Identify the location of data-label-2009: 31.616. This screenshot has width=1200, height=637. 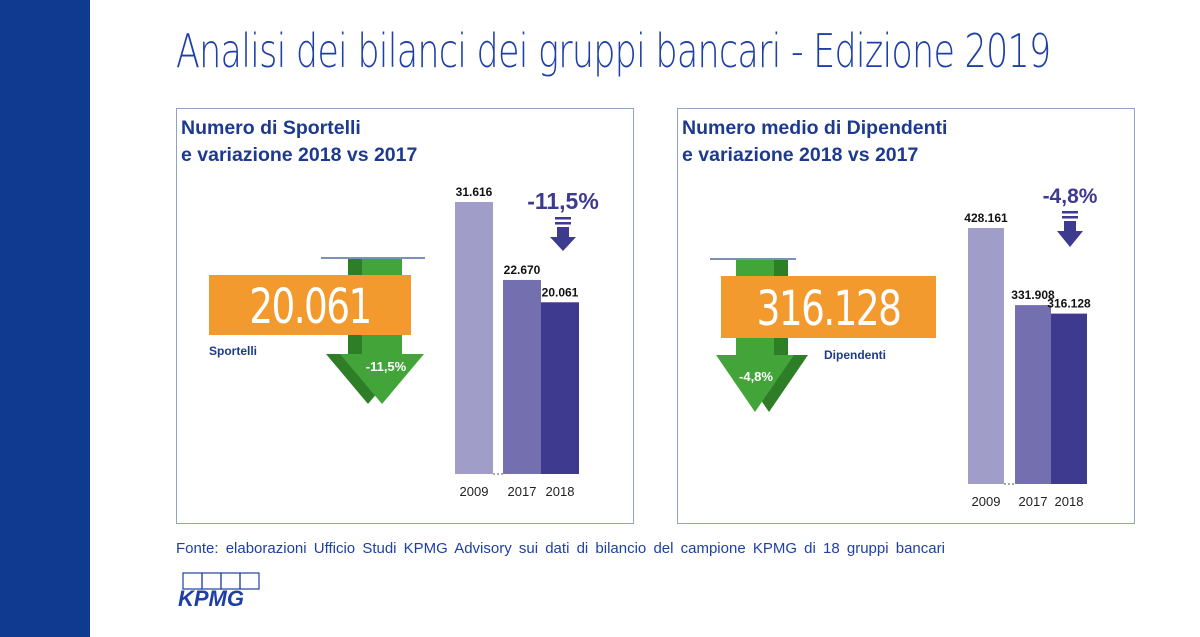
(474, 192).